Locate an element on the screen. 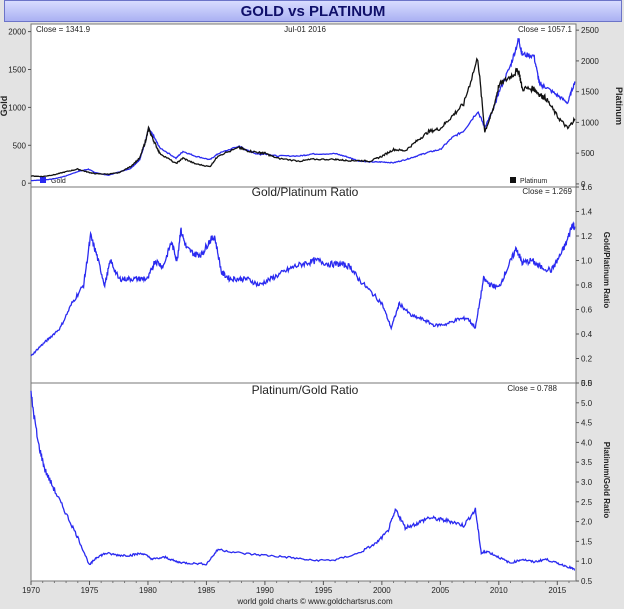 This screenshot has width=624, height=609. panel2-close-label: Close = 1.269 is located at coordinates (547, 191).